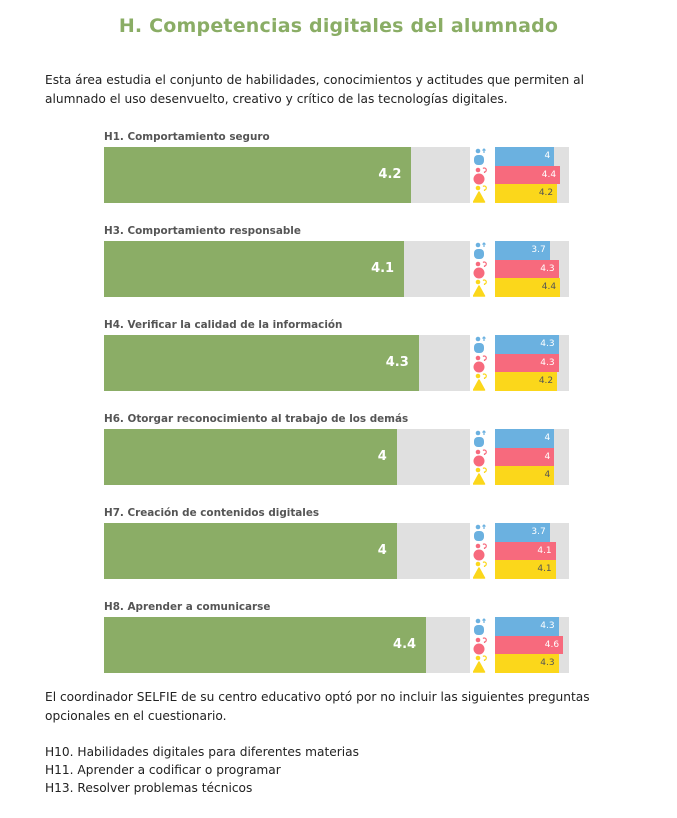  I want to click on group-breakdown: 4 4.4 4.2, so click(521, 175).